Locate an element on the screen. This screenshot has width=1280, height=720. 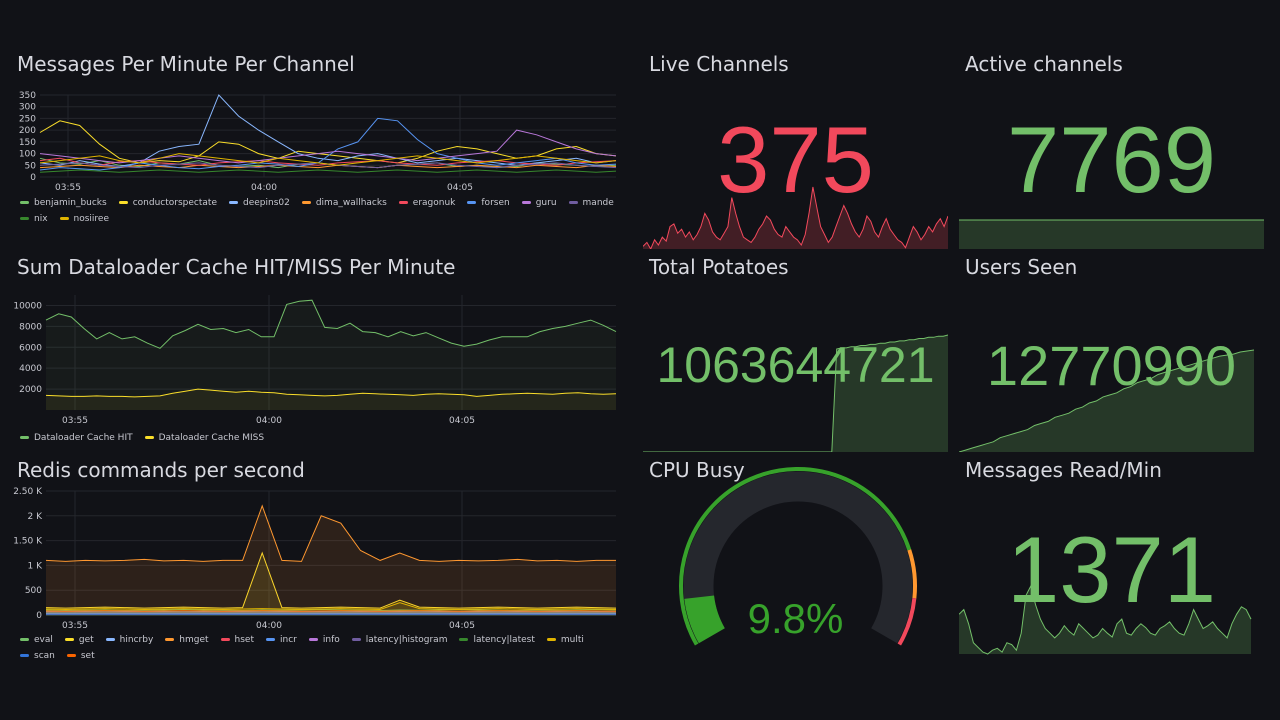
legend-item: latency|histogram is located at coordinates (399, 640).